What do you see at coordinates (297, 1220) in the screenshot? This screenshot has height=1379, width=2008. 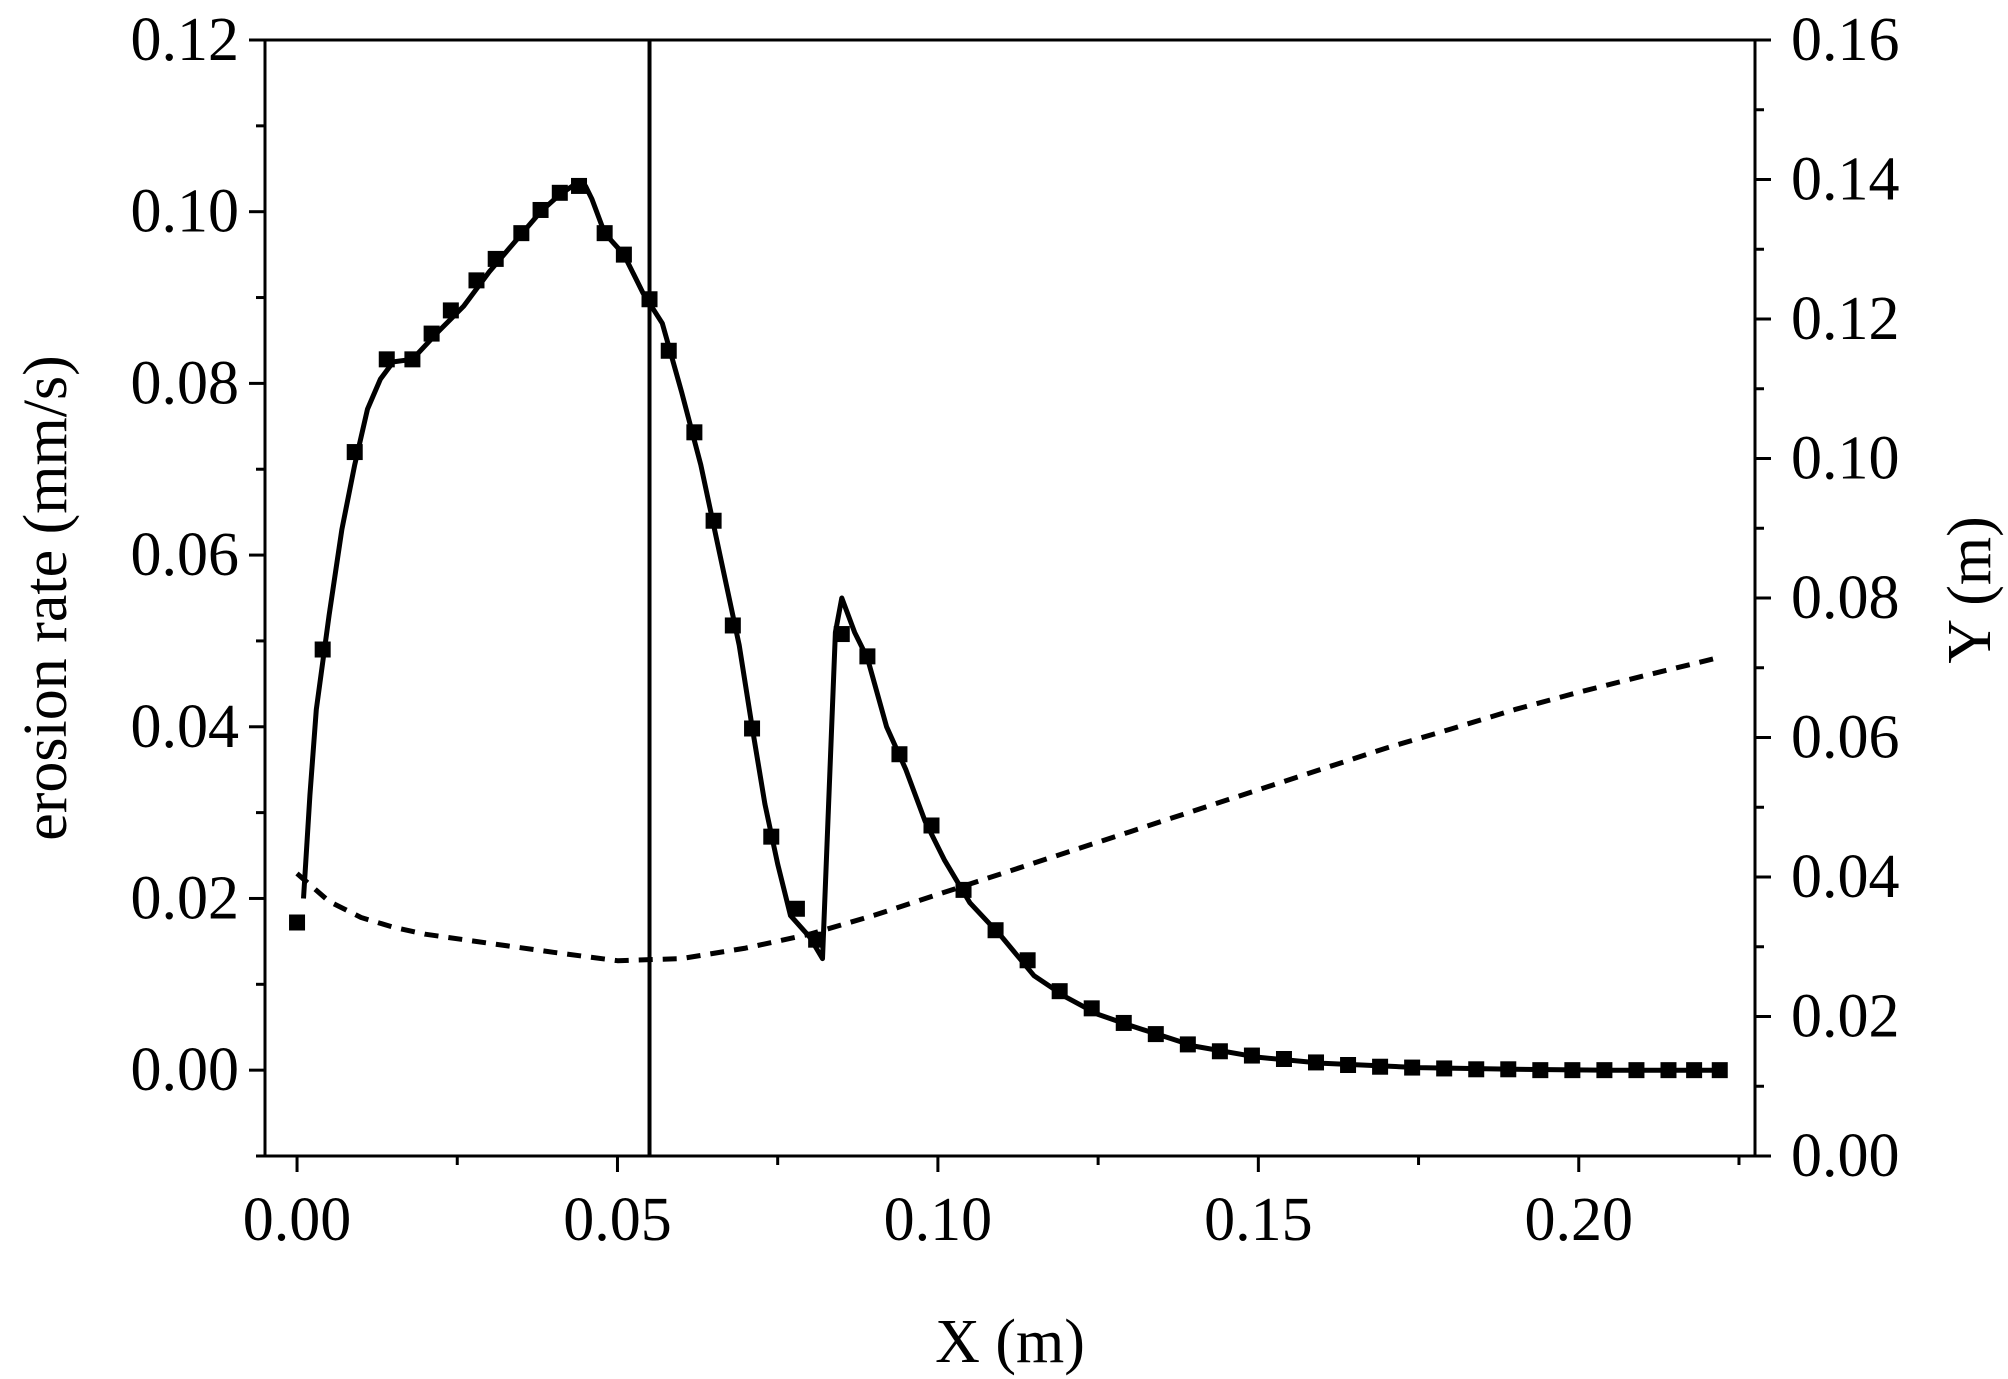 I see `x-tick-label: 0.00` at bounding box center [297, 1220].